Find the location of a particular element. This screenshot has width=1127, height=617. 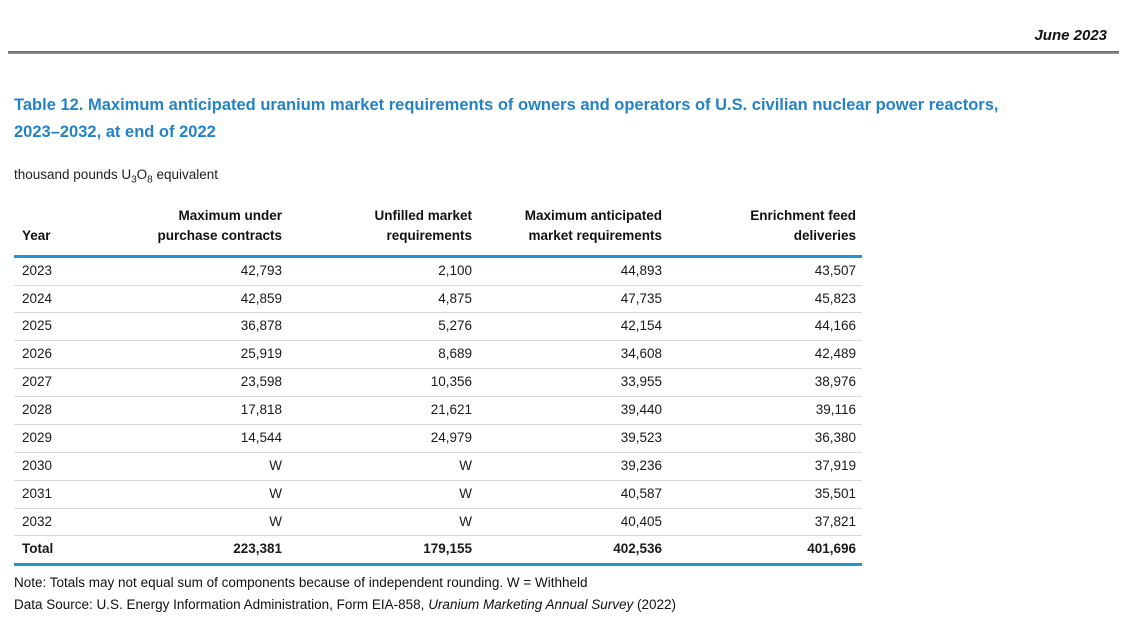

table-row-2028: 2028 17,818 21,621 39,440 39,116 is located at coordinates (438, 410).